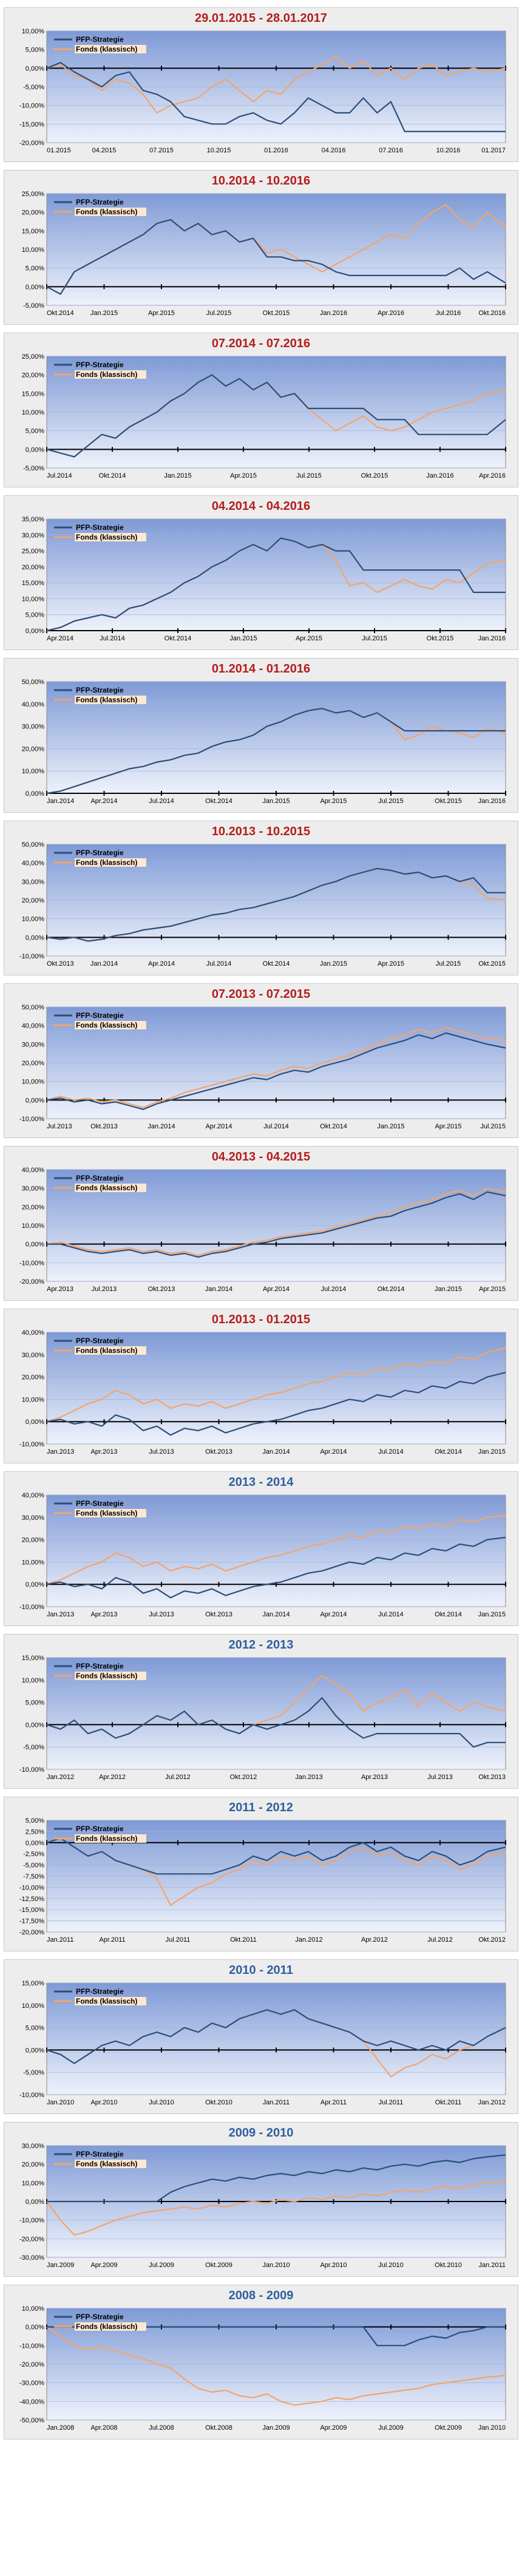 Image resolution: width=522 pixels, height=2576 pixels. What do you see at coordinates (219, 150) in the screenshot?
I see `x-tick-label: 10.2015` at bounding box center [219, 150].